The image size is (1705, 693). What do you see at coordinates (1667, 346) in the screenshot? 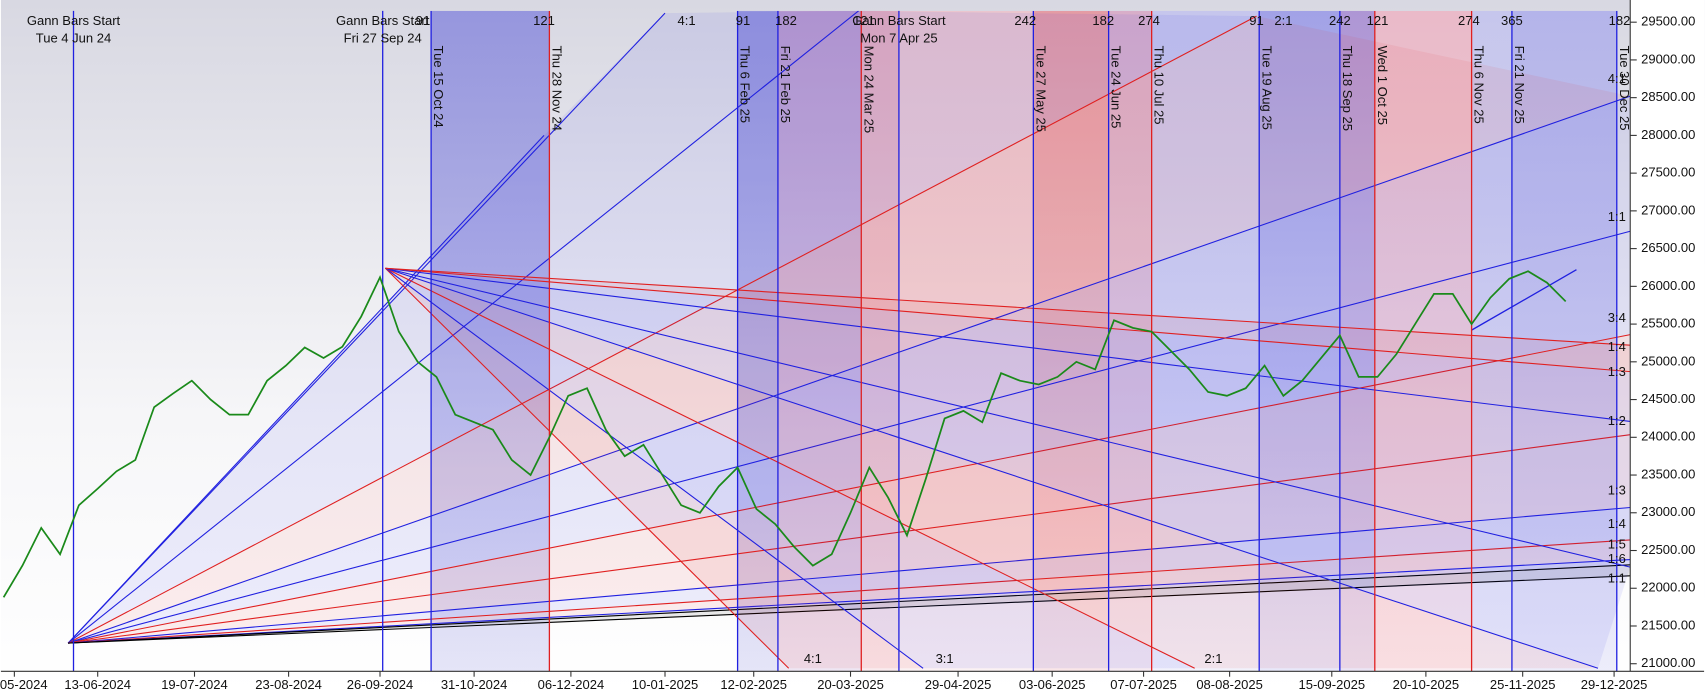
I see `axis-panel` at bounding box center [1667, 346].